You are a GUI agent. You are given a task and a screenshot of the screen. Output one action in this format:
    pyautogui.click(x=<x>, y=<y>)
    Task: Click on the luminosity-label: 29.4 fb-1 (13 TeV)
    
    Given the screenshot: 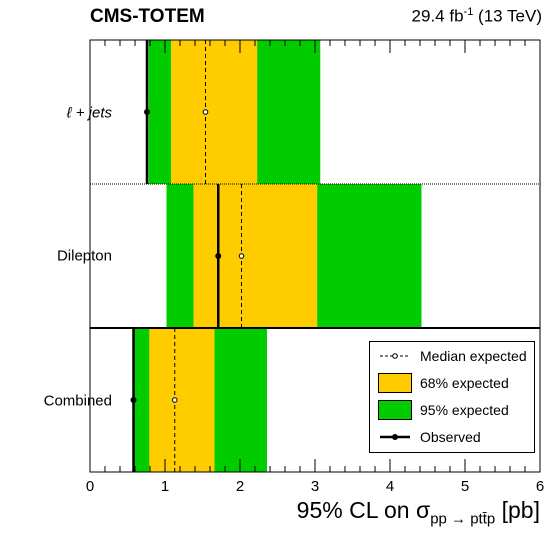 What is the action you would take?
    pyautogui.click(x=477, y=16)
    